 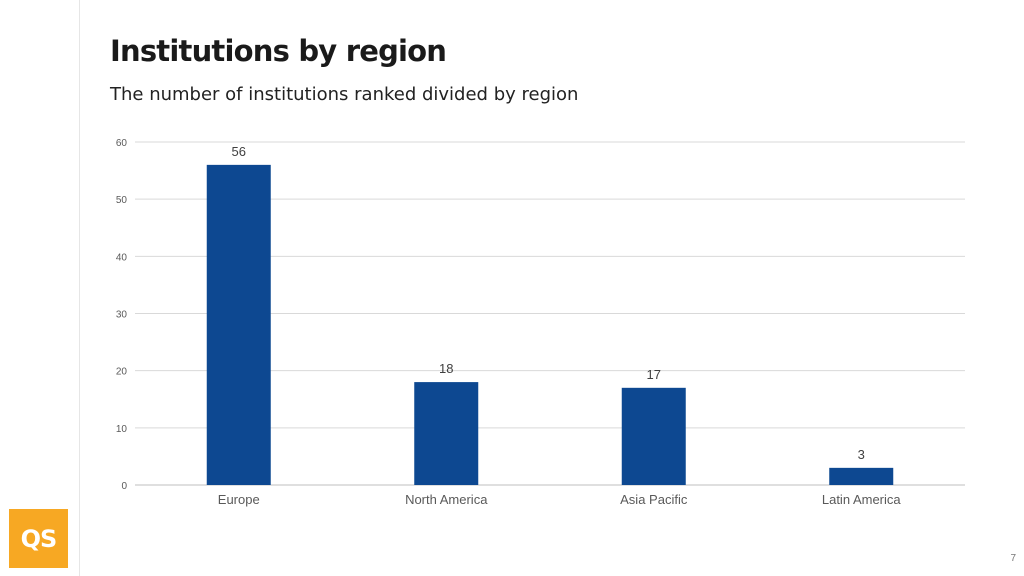 What do you see at coordinates (239, 499) in the screenshot?
I see `x-tick-label: Europe` at bounding box center [239, 499].